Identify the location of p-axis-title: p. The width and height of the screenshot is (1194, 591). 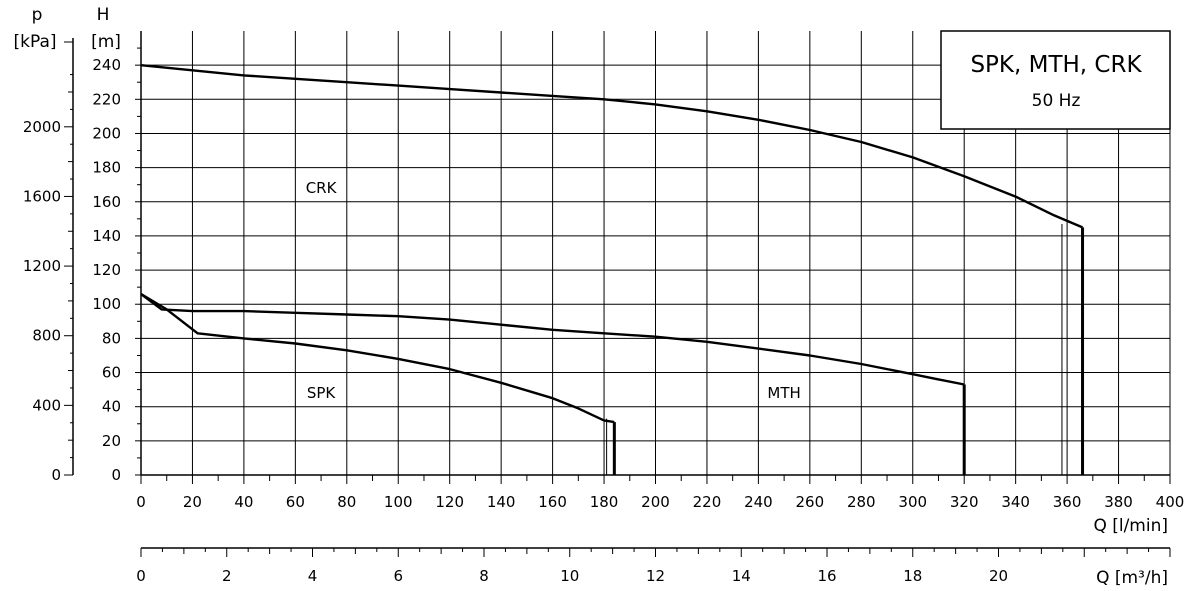
(37, 15).